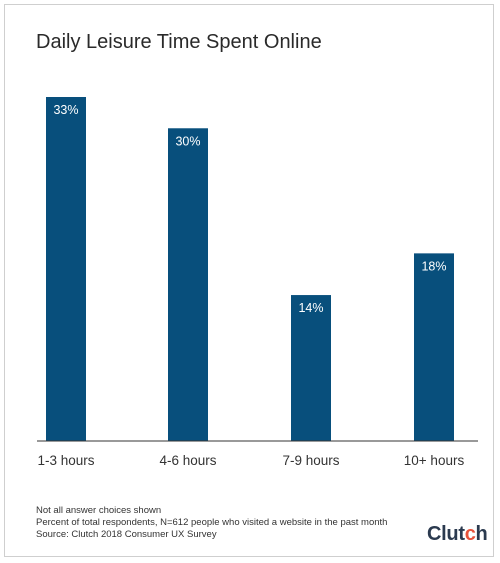 The height and width of the screenshot is (563, 500). I want to click on chart-title: Daily Leisure Time Spent Online, so click(179, 42).